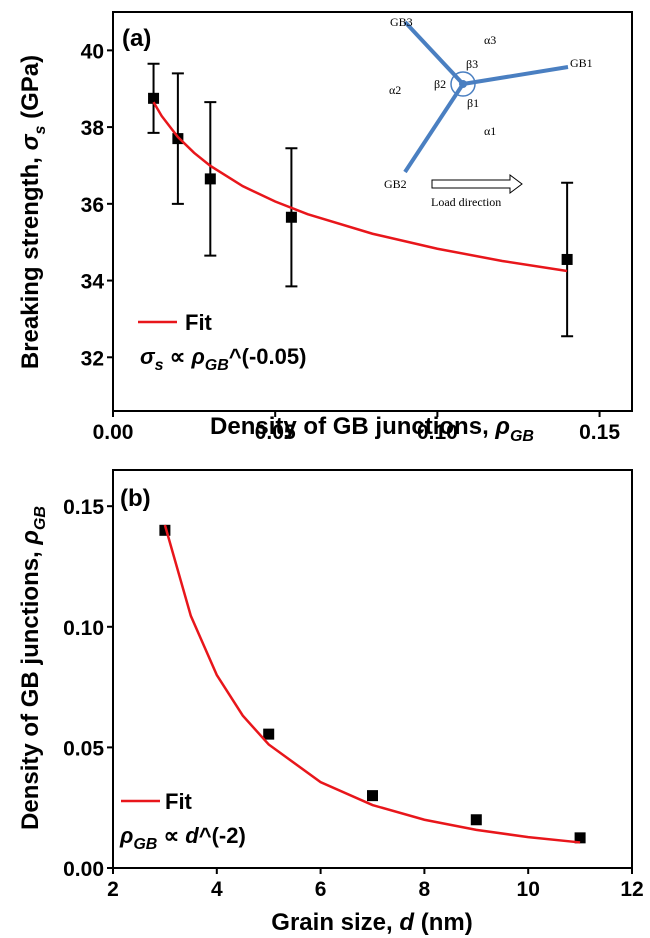  I want to click on y-tick-label: 0.10, so click(83, 628).